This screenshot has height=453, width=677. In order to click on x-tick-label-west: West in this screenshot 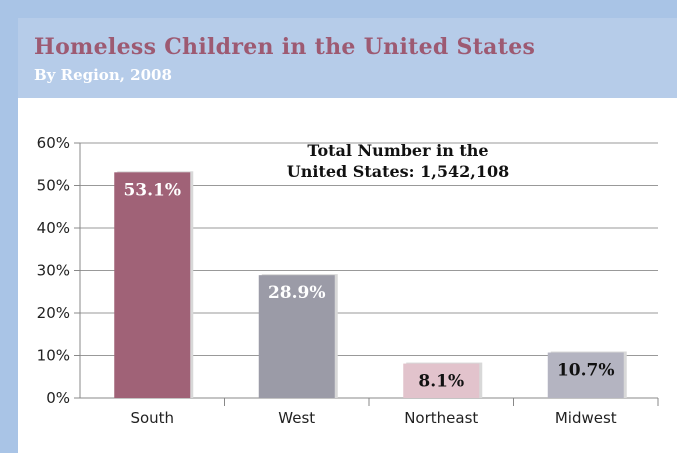, I will do `click(296, 418)`.